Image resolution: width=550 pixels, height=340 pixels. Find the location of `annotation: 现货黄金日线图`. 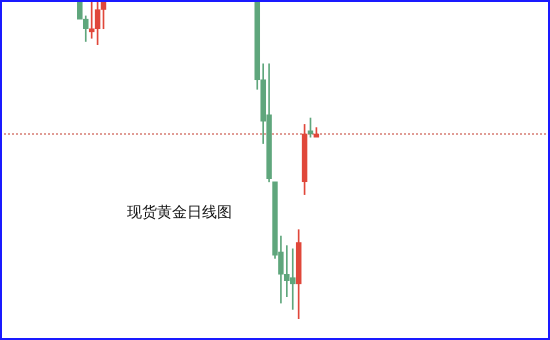

annotation: 现货黄金日线图 is located at coordinates (179, 211).